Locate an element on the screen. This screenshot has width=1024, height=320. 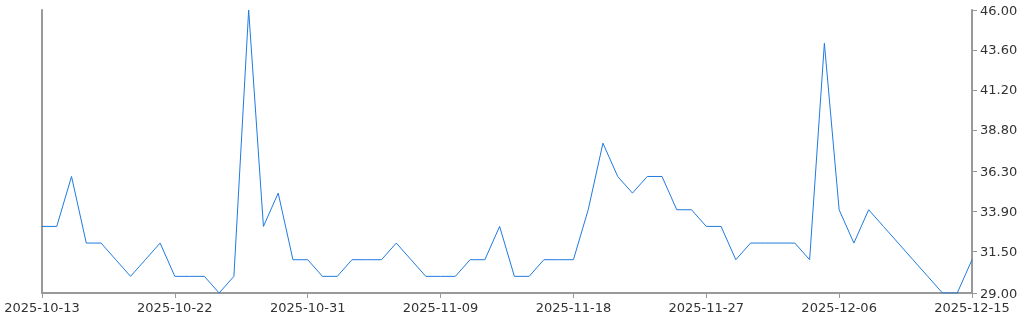
x-tick-label: 2025-12-06 is located at coordinates (839, 307).